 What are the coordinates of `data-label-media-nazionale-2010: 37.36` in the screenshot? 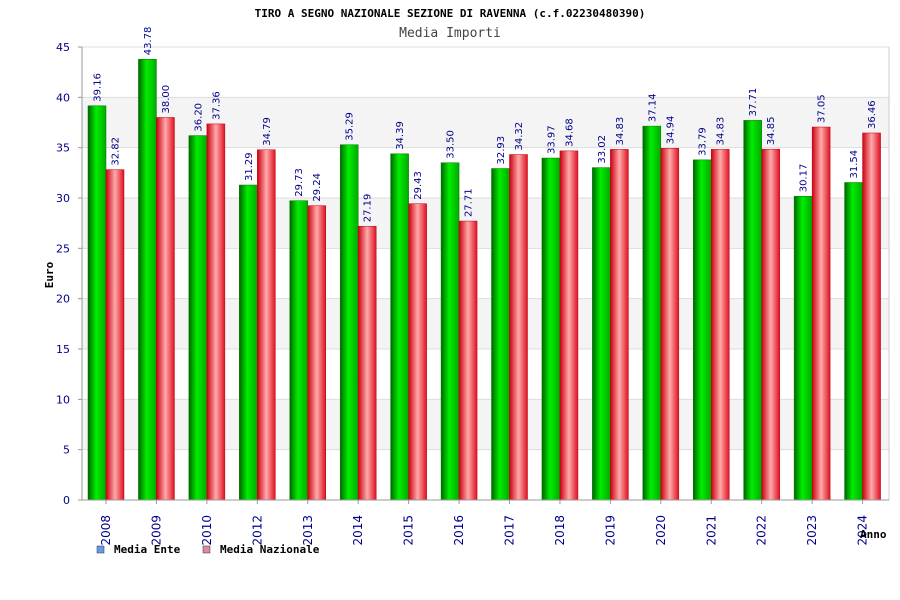 It's located at (216, 105).